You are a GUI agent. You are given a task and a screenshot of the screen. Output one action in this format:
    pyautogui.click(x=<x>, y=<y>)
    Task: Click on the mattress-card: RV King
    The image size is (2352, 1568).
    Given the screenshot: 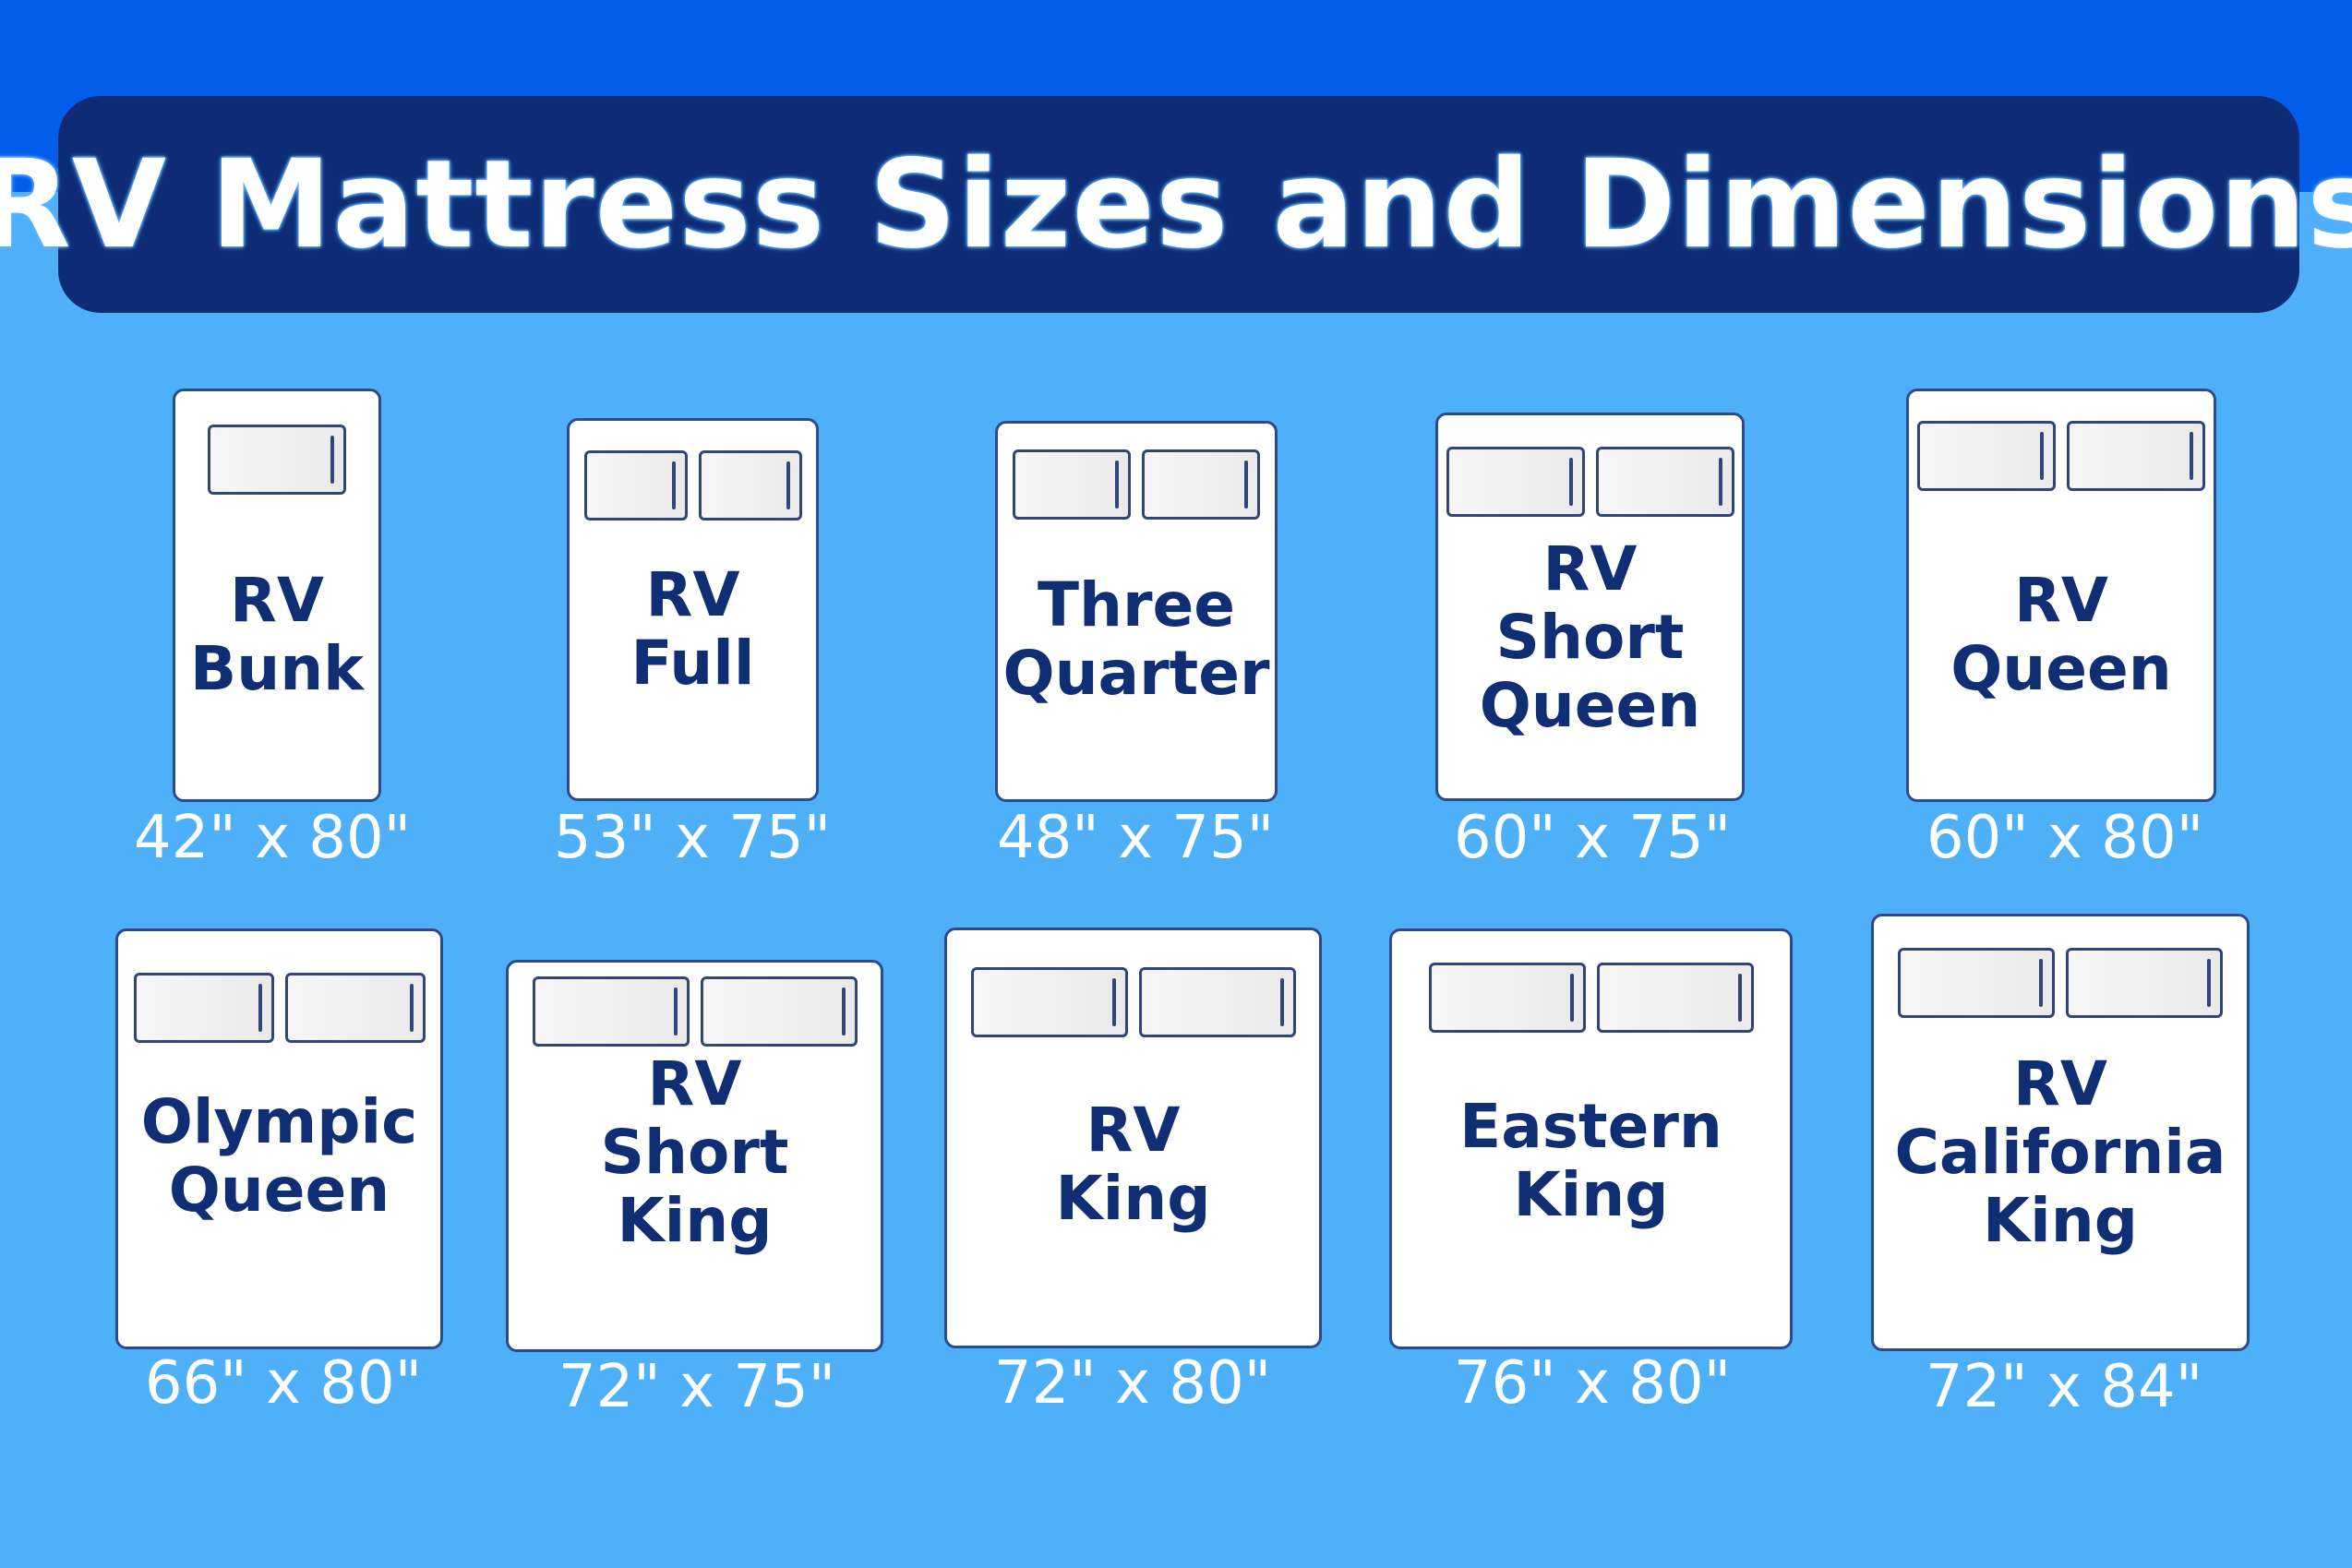 What is the action you would take?
    pyautogui.click(x=1133, y=1138)
    